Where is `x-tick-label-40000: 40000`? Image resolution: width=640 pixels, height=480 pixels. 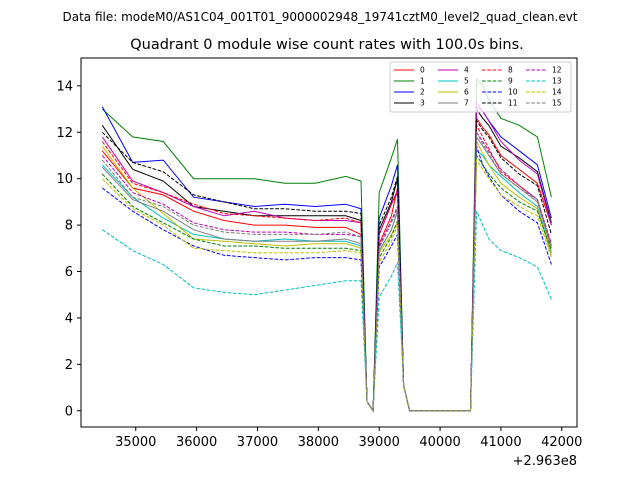 x-tick-label-40000: 40000 is located at coordinates (439, 442).